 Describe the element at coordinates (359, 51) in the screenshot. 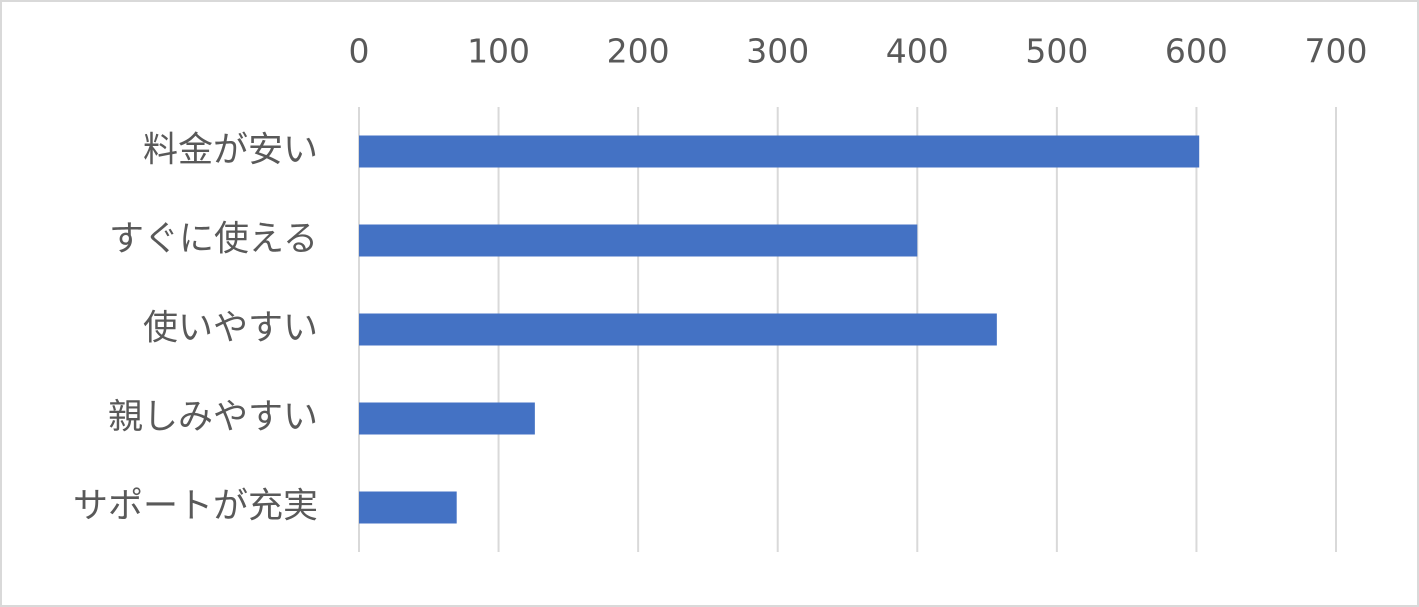

I see `x-tick-label: 0` at that location.